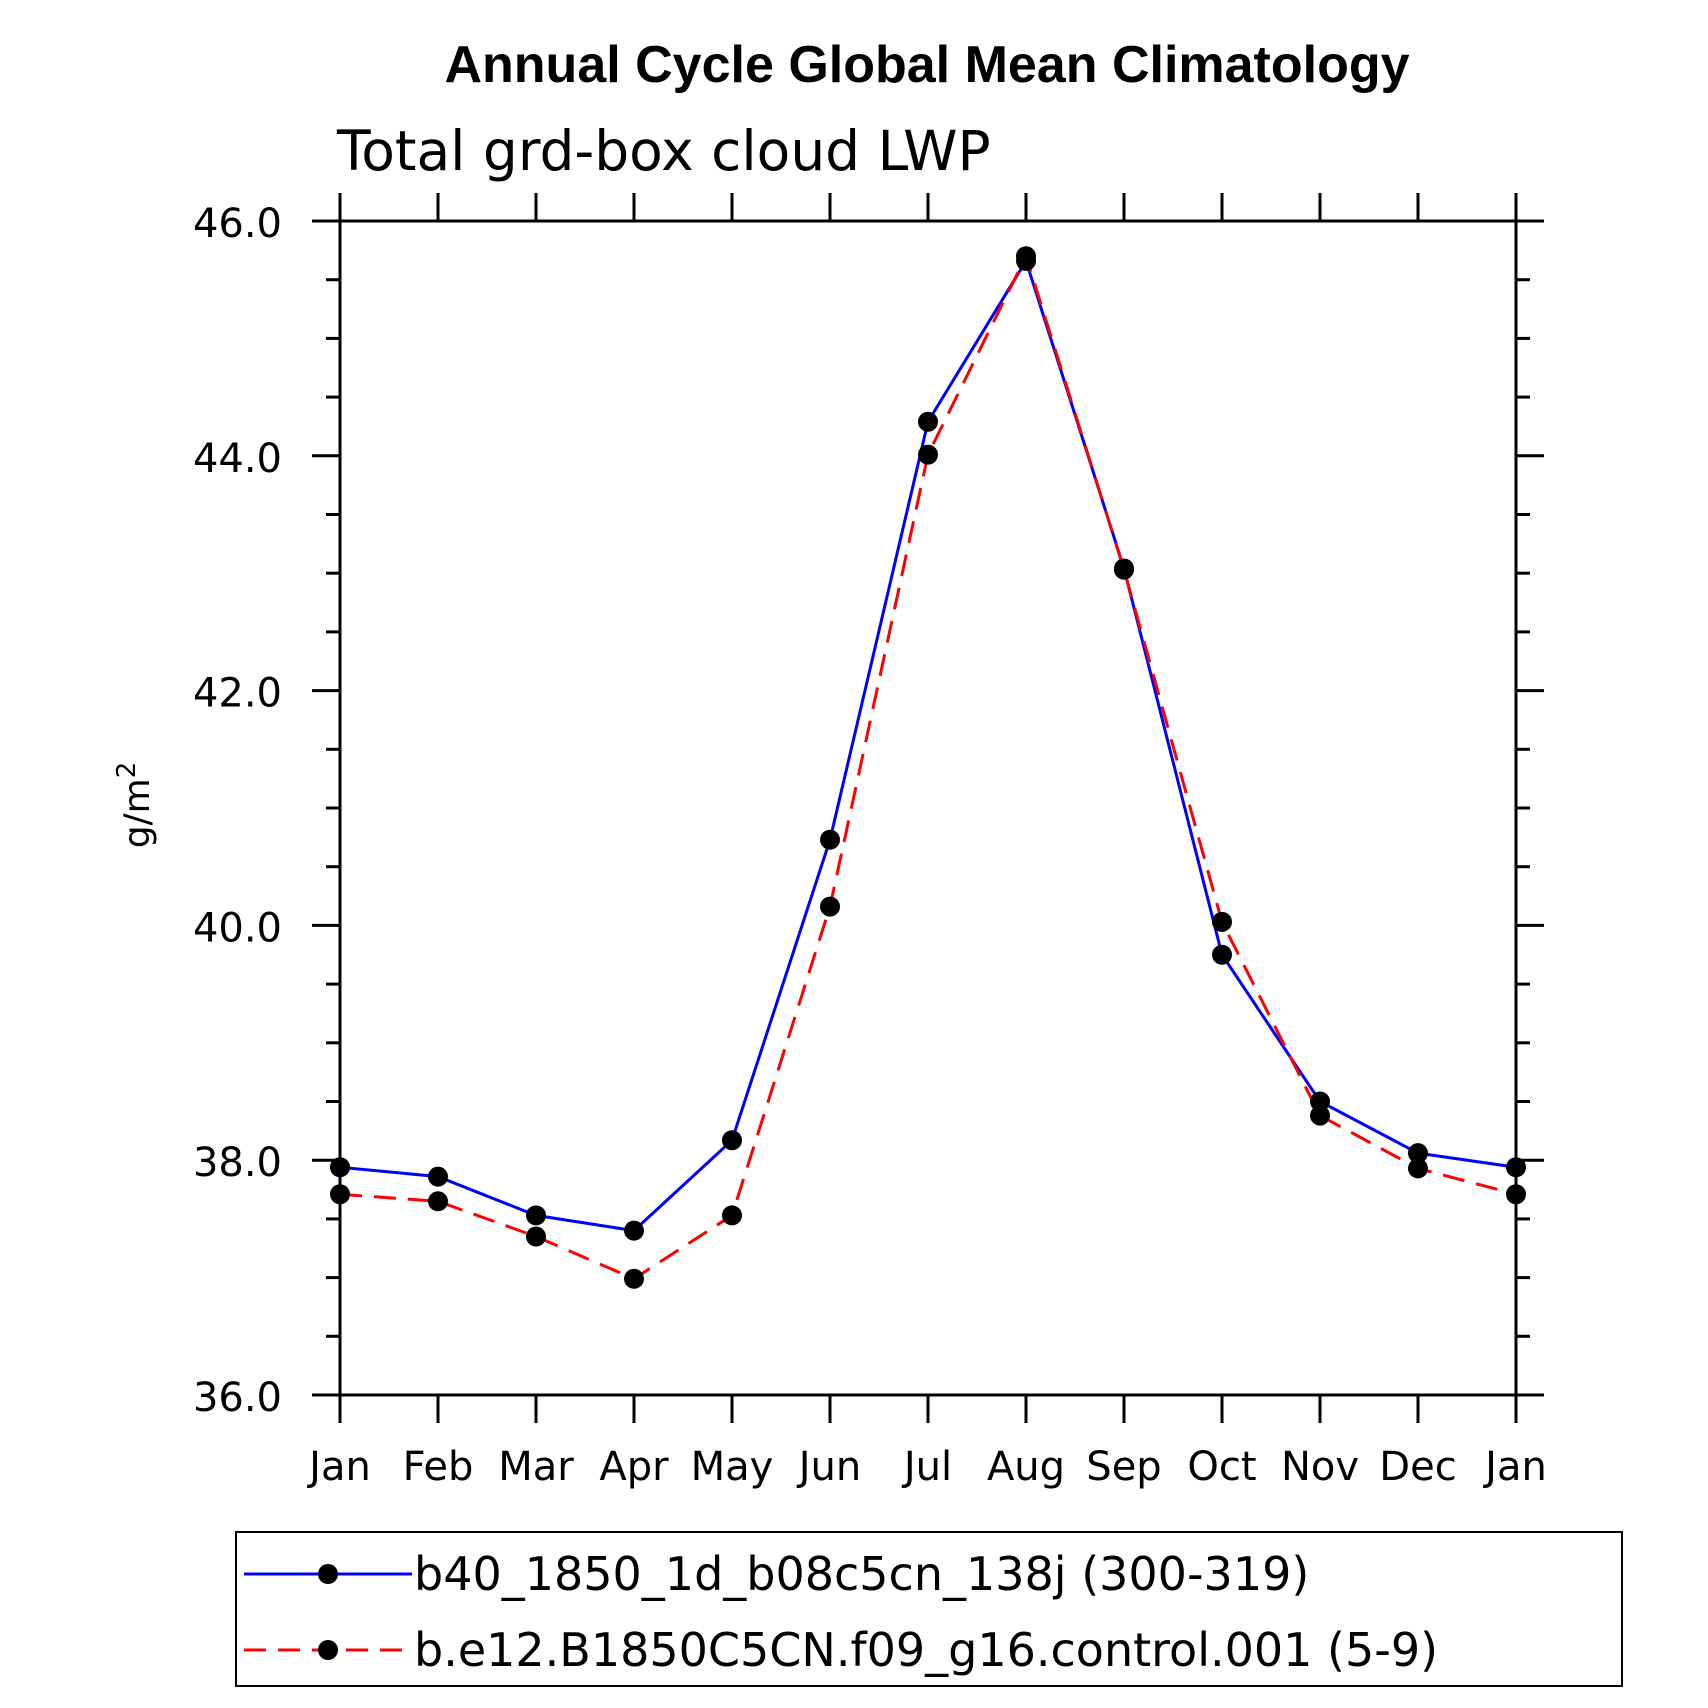 Image resolution: width=1708 pixels, height=1708 pixels. I want to click on x-tick-label: May, so click(732, 1467).